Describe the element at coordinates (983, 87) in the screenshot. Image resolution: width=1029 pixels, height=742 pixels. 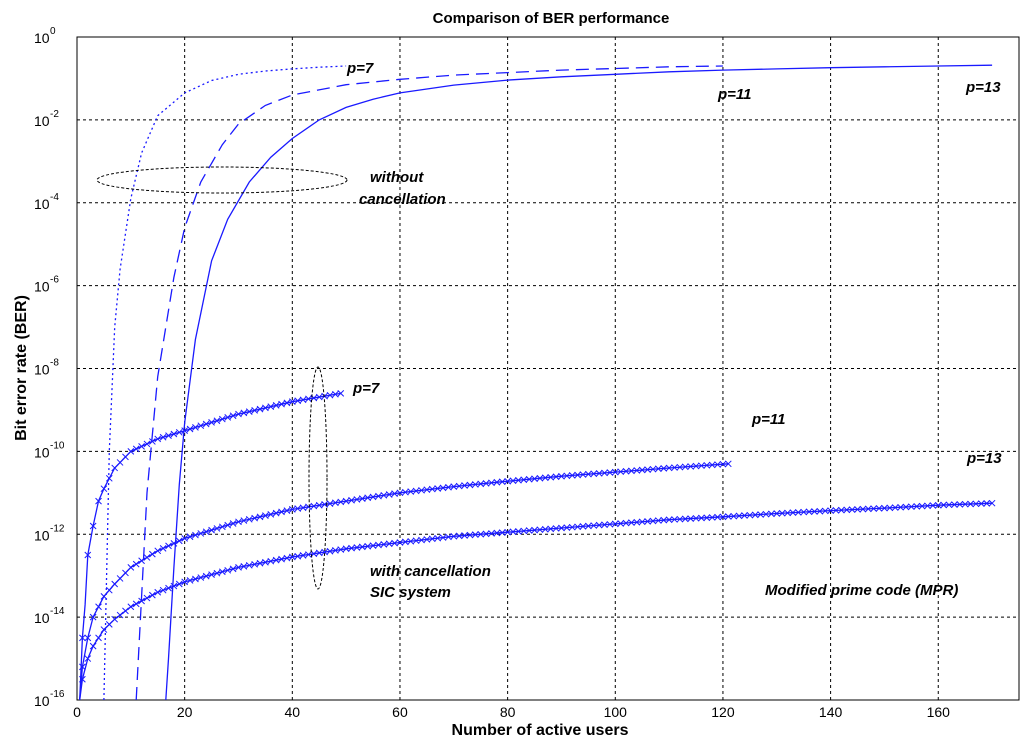
I see `label-p13-top: p=13` at that location.